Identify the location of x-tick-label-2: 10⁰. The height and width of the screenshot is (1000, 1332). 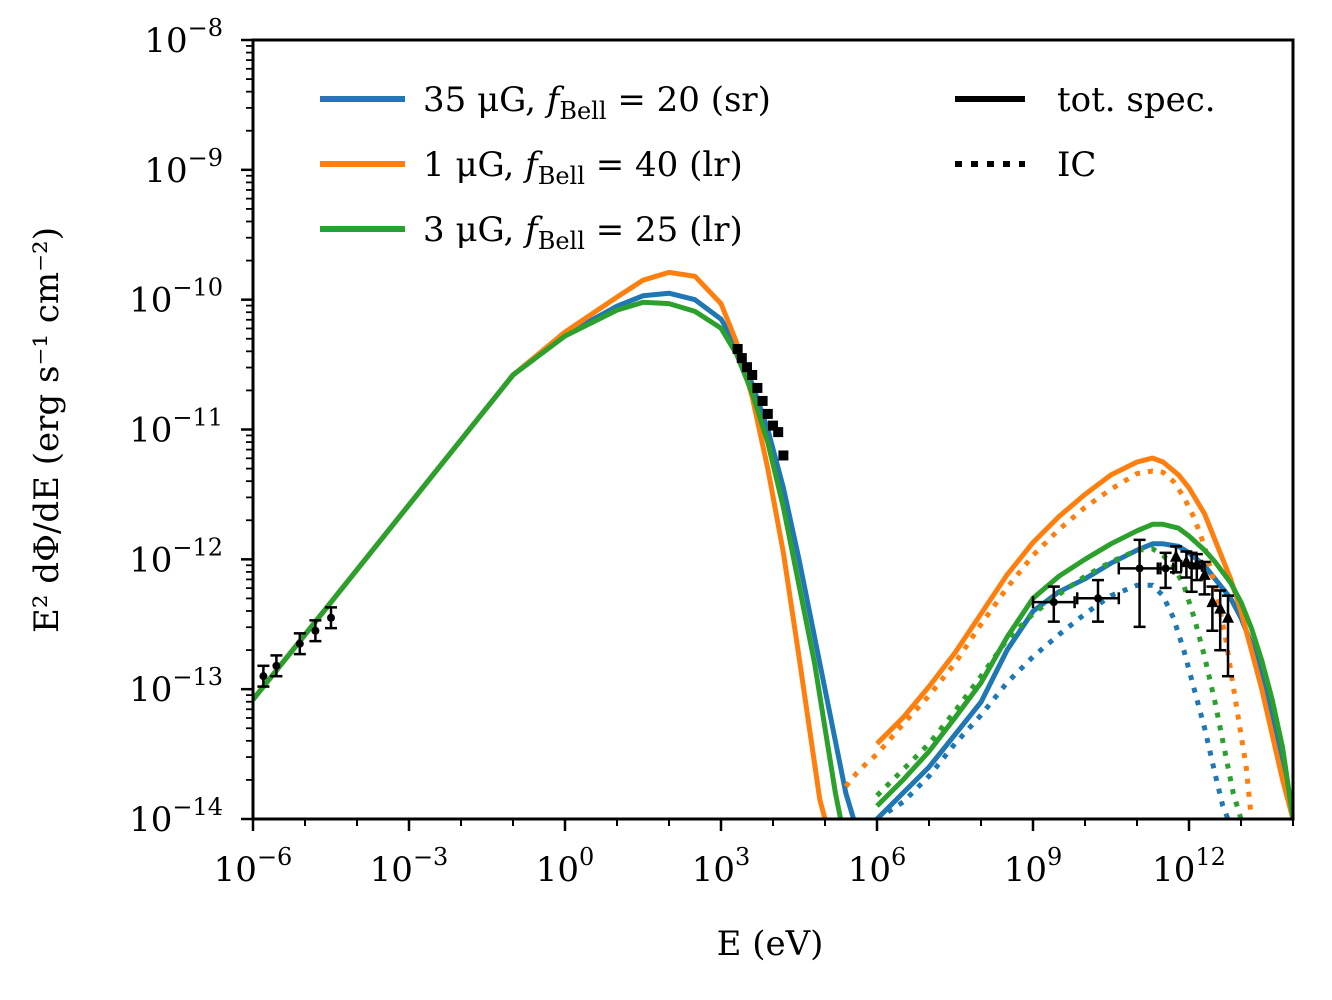
(565, 866).